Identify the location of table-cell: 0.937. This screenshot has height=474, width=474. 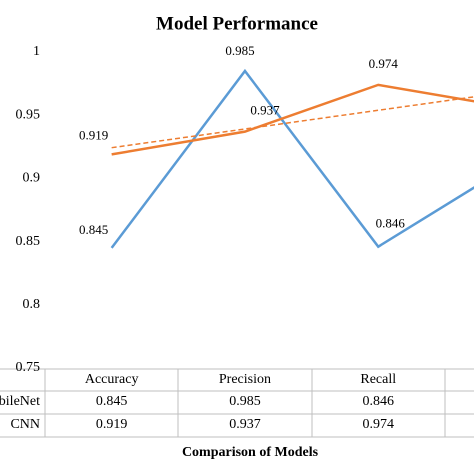
(245, 424).